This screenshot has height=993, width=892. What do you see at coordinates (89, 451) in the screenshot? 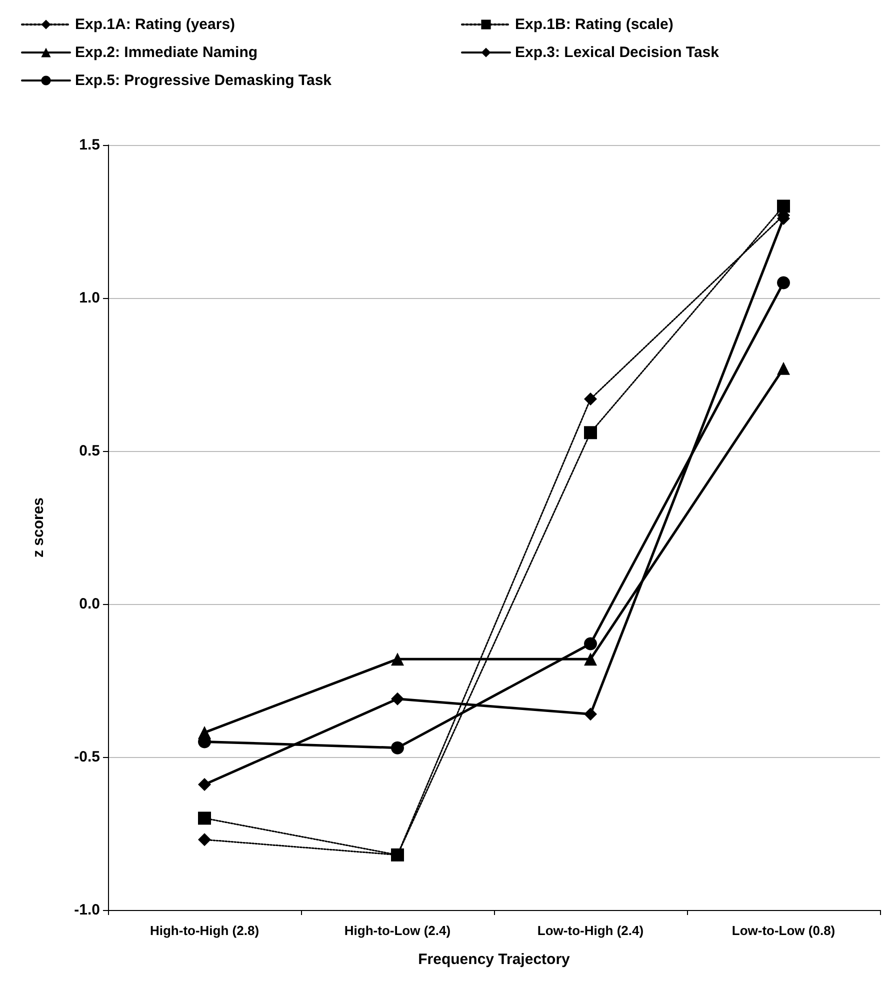
I see `y-tick-label: 0.5` at bounding box center [89, 451].